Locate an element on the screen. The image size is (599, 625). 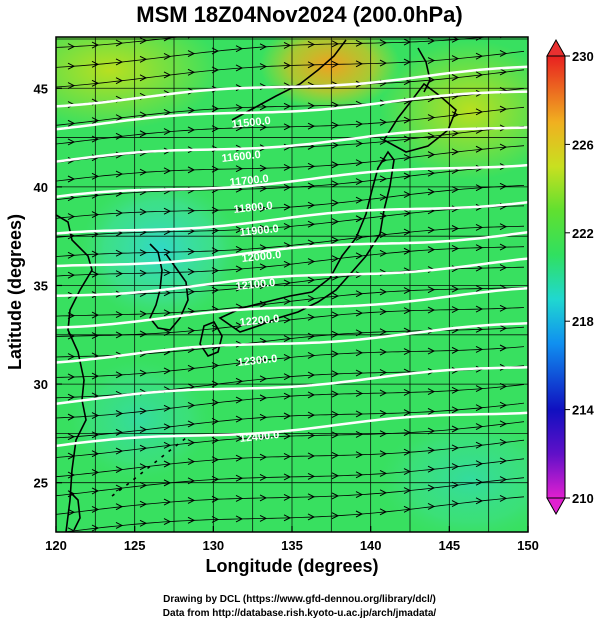
streamline is located at coordinates (119, 42).